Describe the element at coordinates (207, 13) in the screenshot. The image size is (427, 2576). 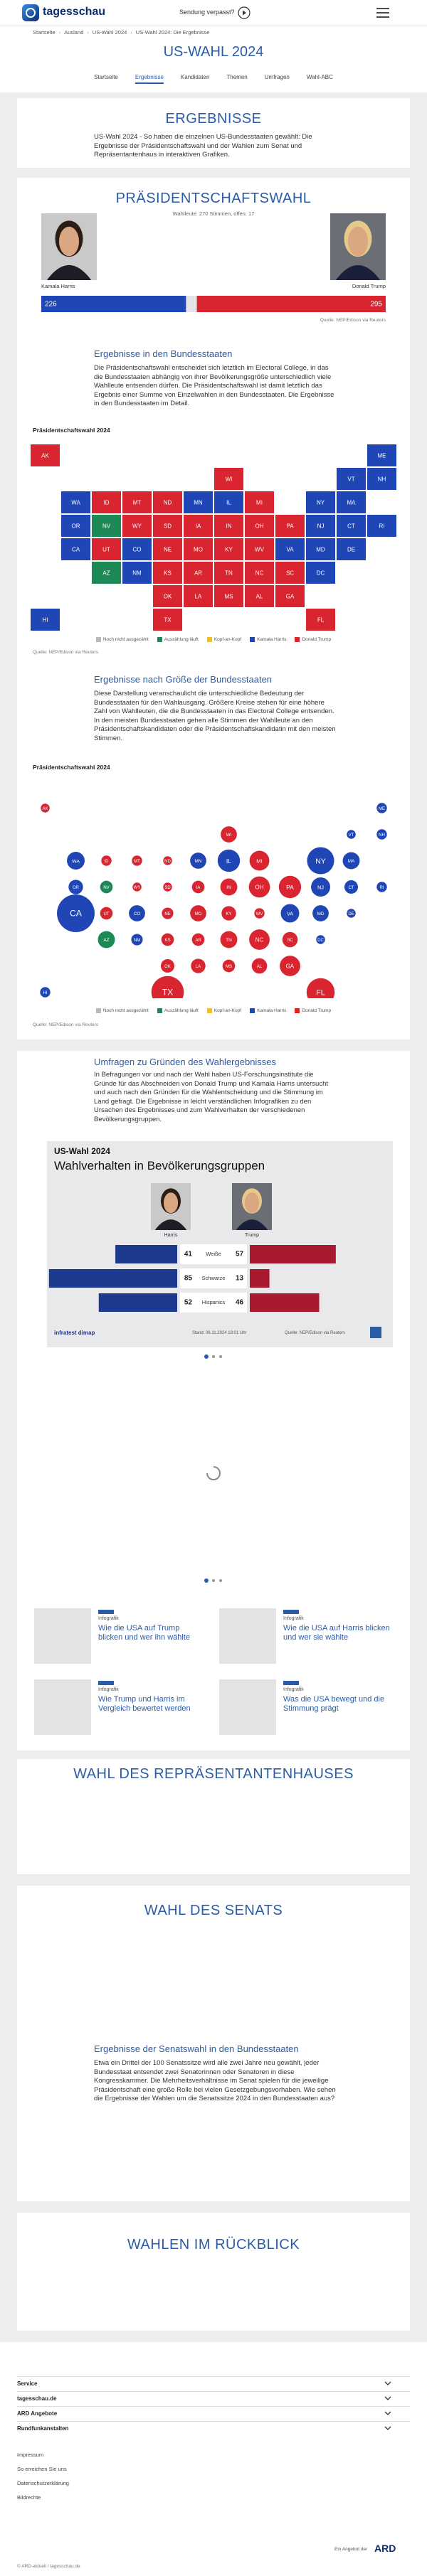
I see `missed-link: Sendung verpasst?` at that location.